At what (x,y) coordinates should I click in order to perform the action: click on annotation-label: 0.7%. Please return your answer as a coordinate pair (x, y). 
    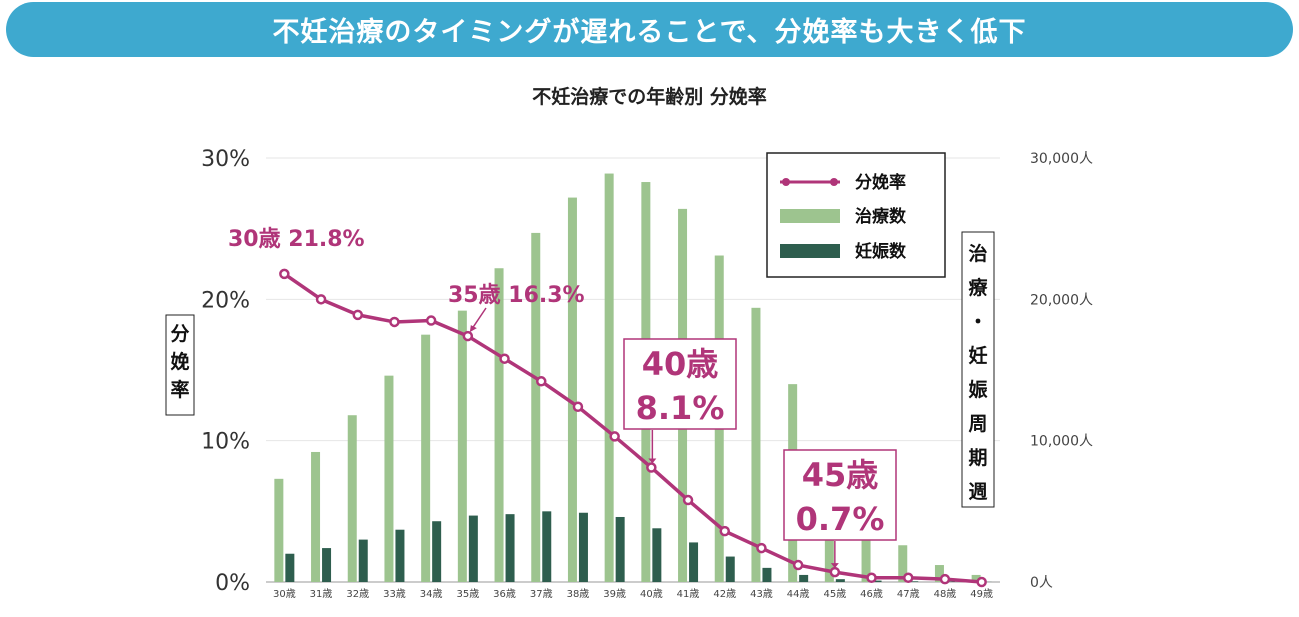
    Looking at the image, I should click on (840, 519).